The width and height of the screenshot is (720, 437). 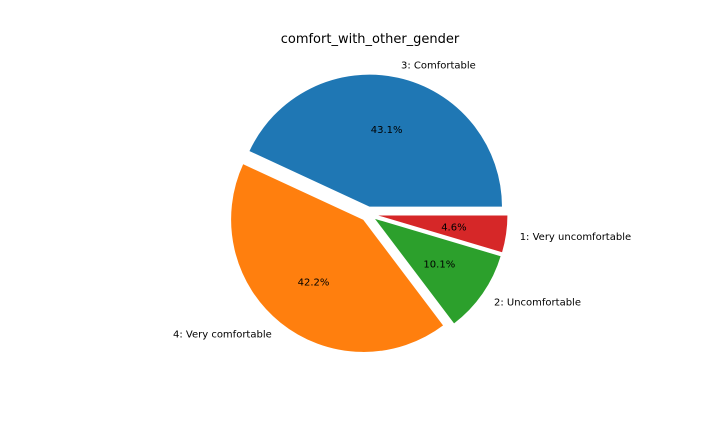 What do you see at coordinates (222, 334) in the screenshot?
I see `slice-category-label: 4: Very comfortable` at bounding box center [222, 334].